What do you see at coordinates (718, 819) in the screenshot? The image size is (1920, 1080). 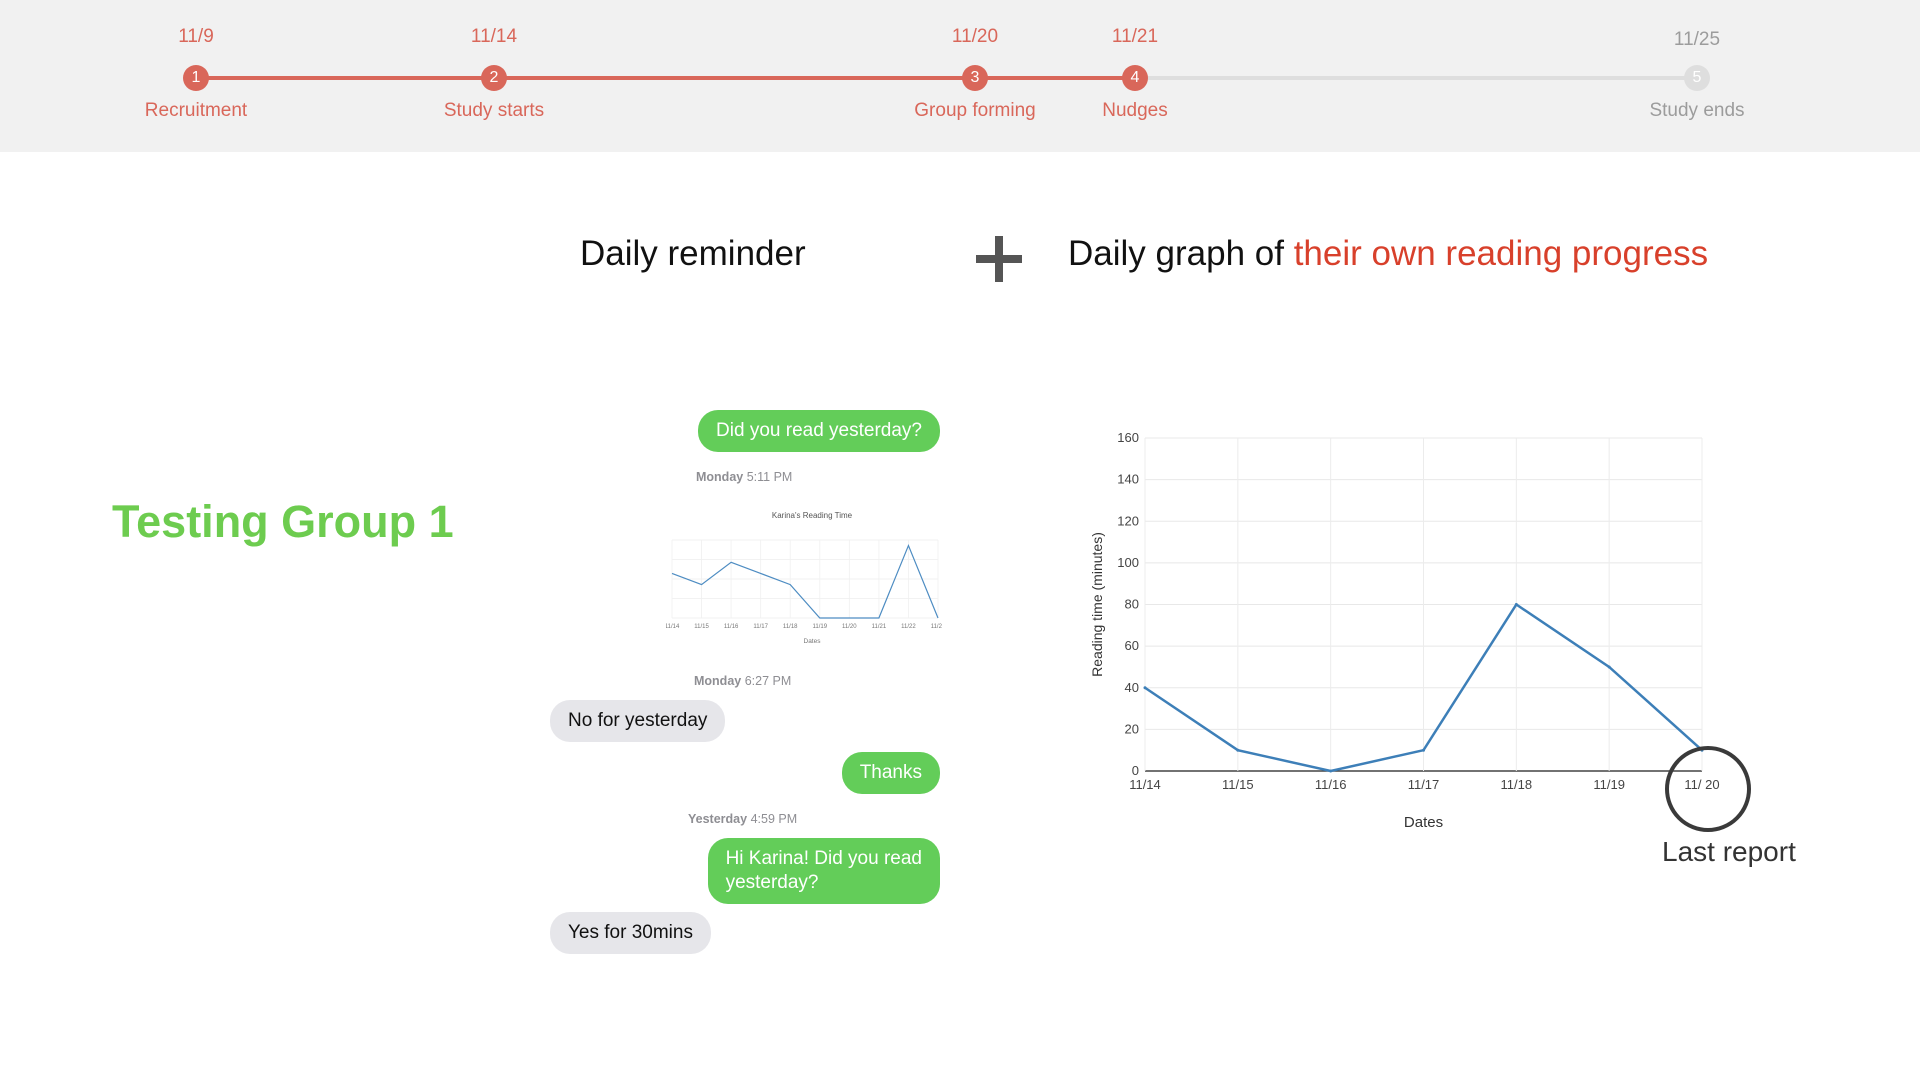 I see `timestamp-day: Yesterday` at bounding box center [718, 819].